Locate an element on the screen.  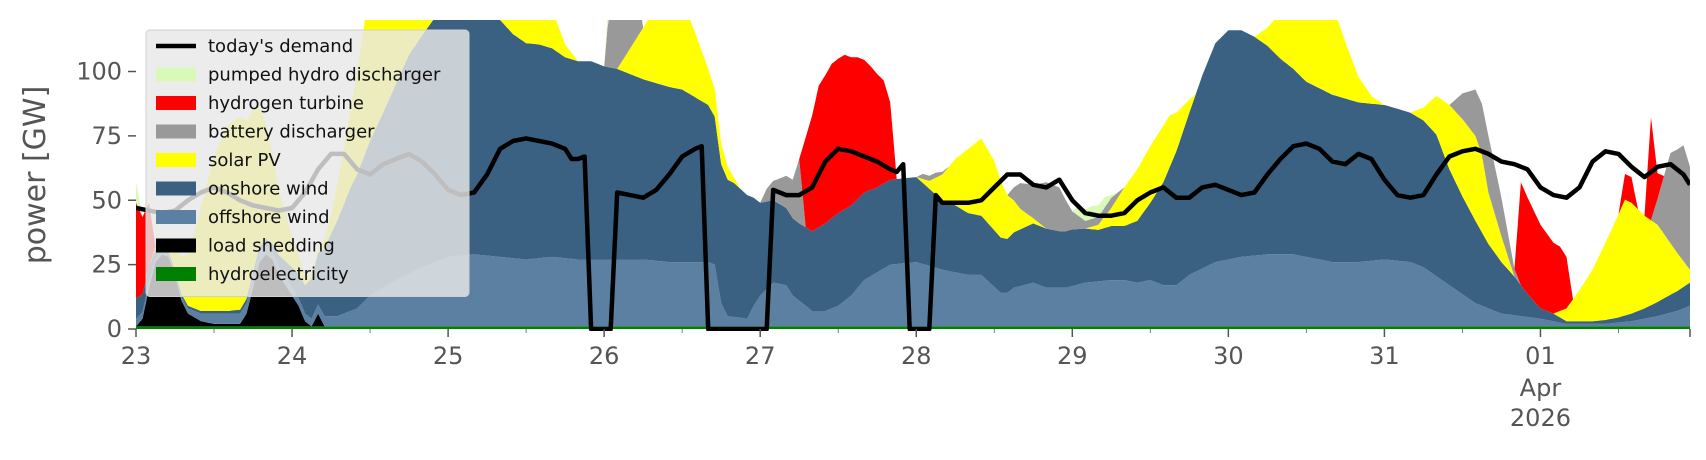
legend-label: solar PV is located at coordinates (244, 160).